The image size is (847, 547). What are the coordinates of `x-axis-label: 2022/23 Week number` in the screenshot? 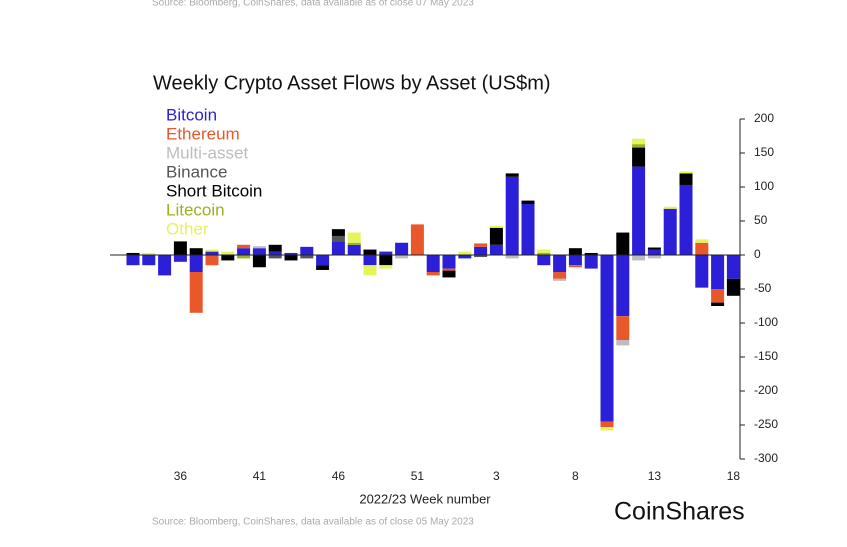 It's located at (425, 498).